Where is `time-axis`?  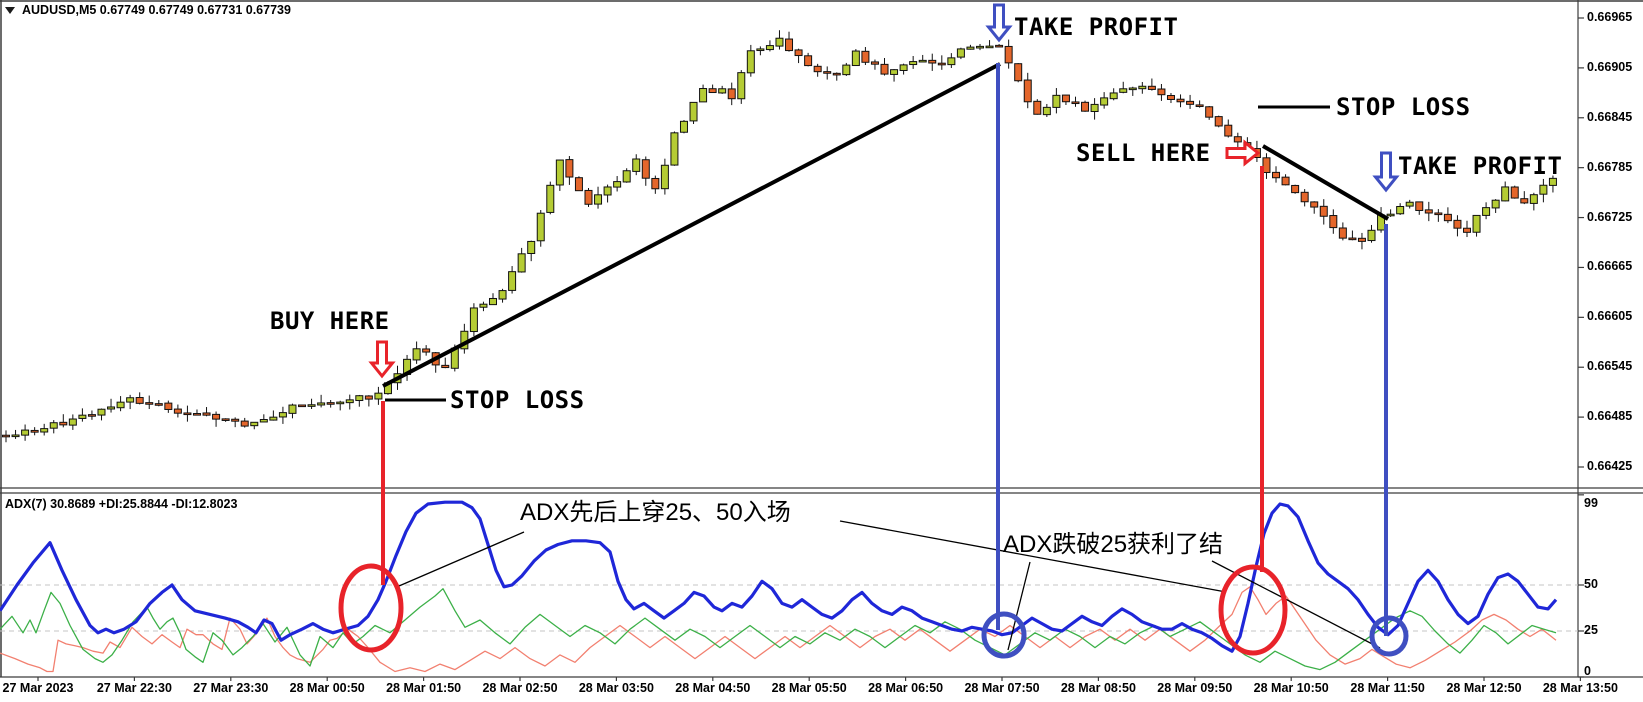
time-axis is located at coordinates (821, 689).